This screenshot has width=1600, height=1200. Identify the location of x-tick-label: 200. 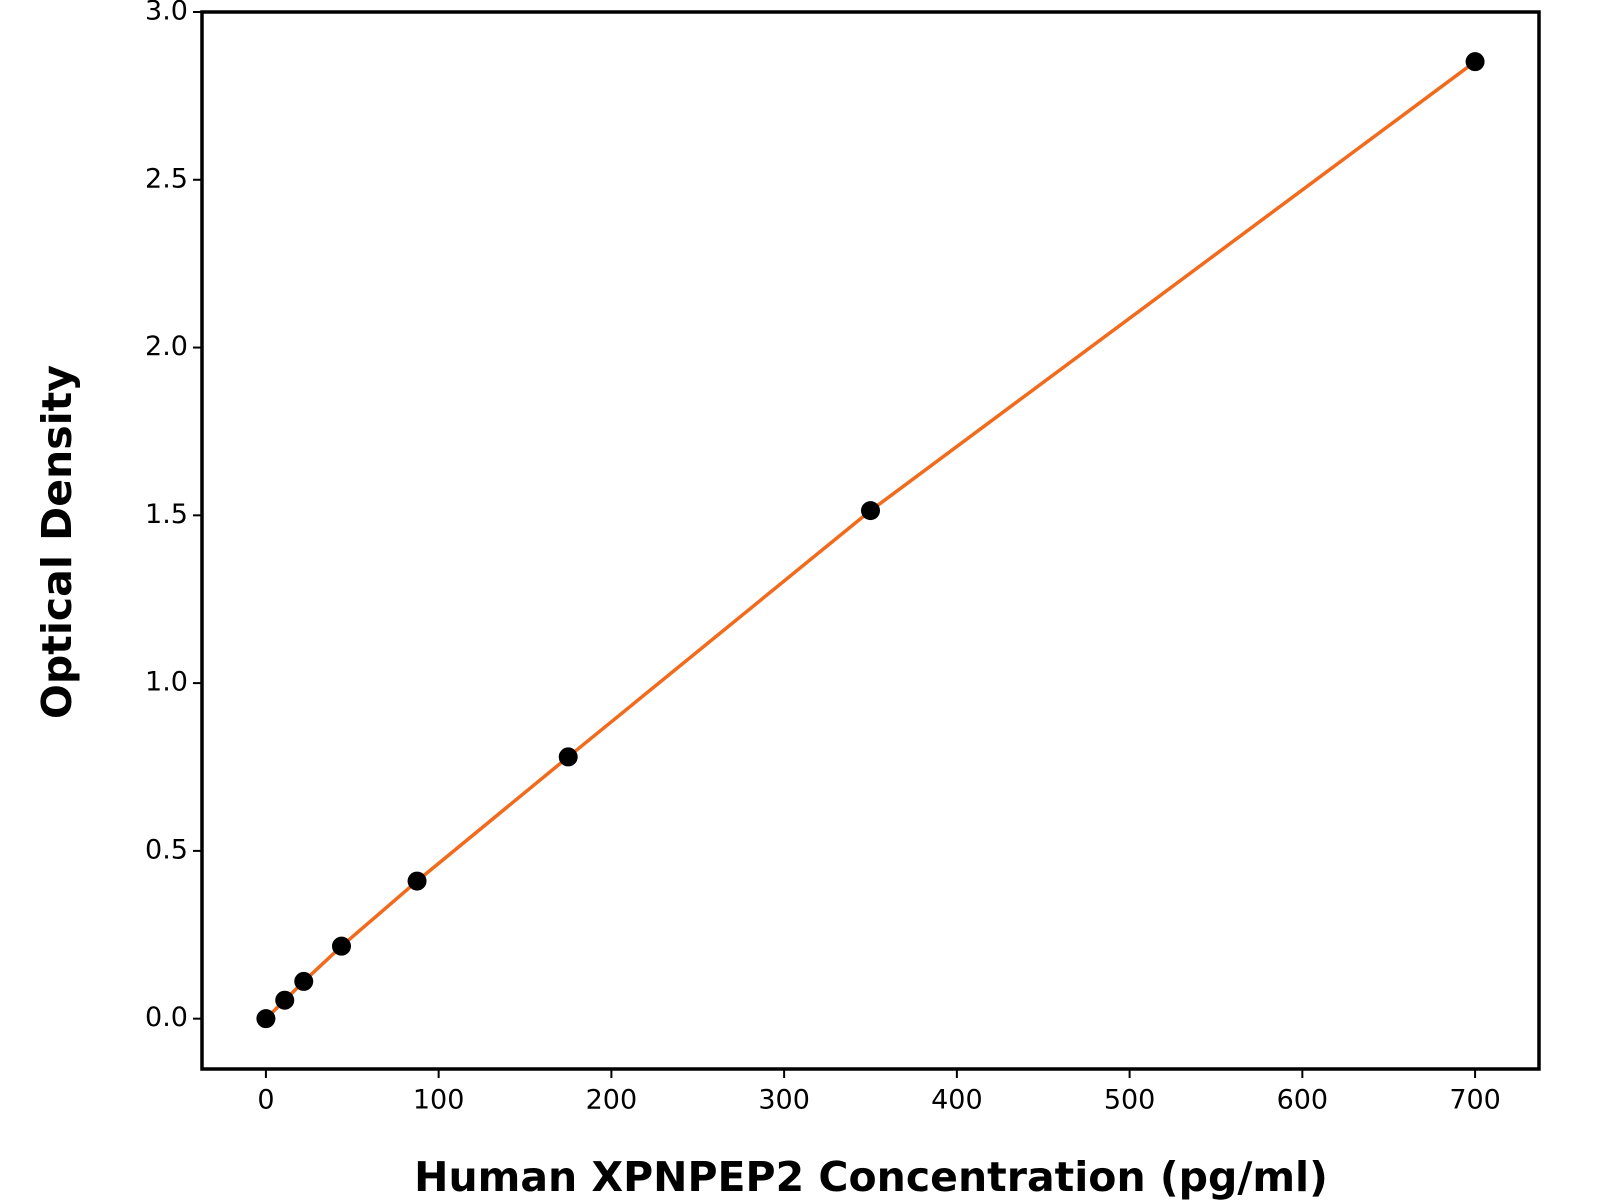
(612, 1100).